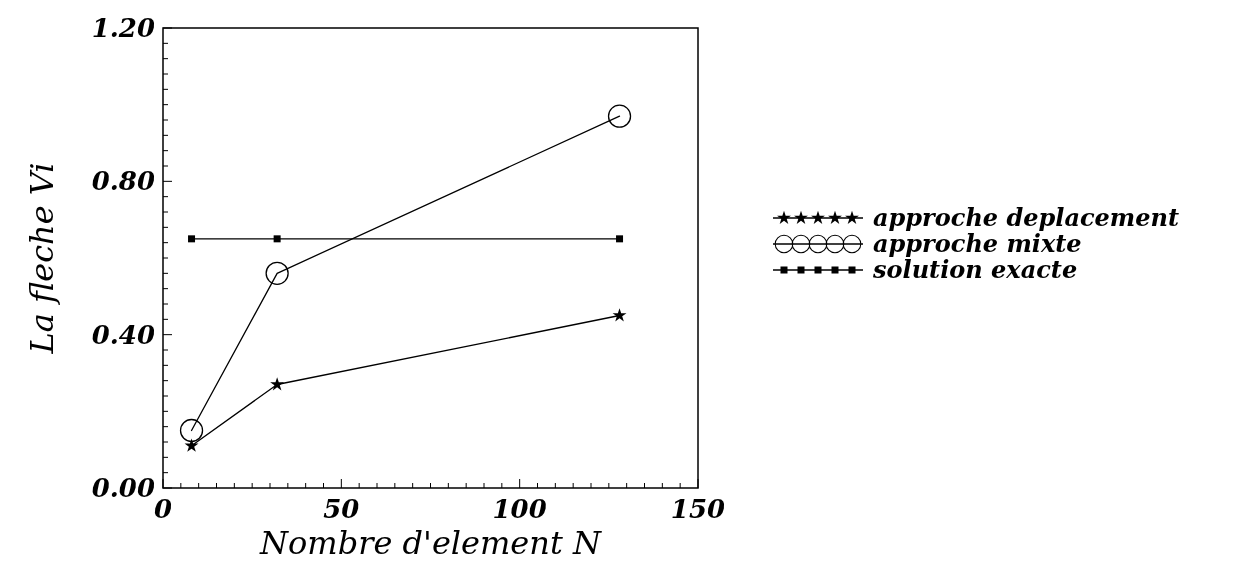  What do you see at coordinates (42, 258) in the screenshot?
I see `y-axis-title: La fleche Vi` at bounding box center [42, 258].